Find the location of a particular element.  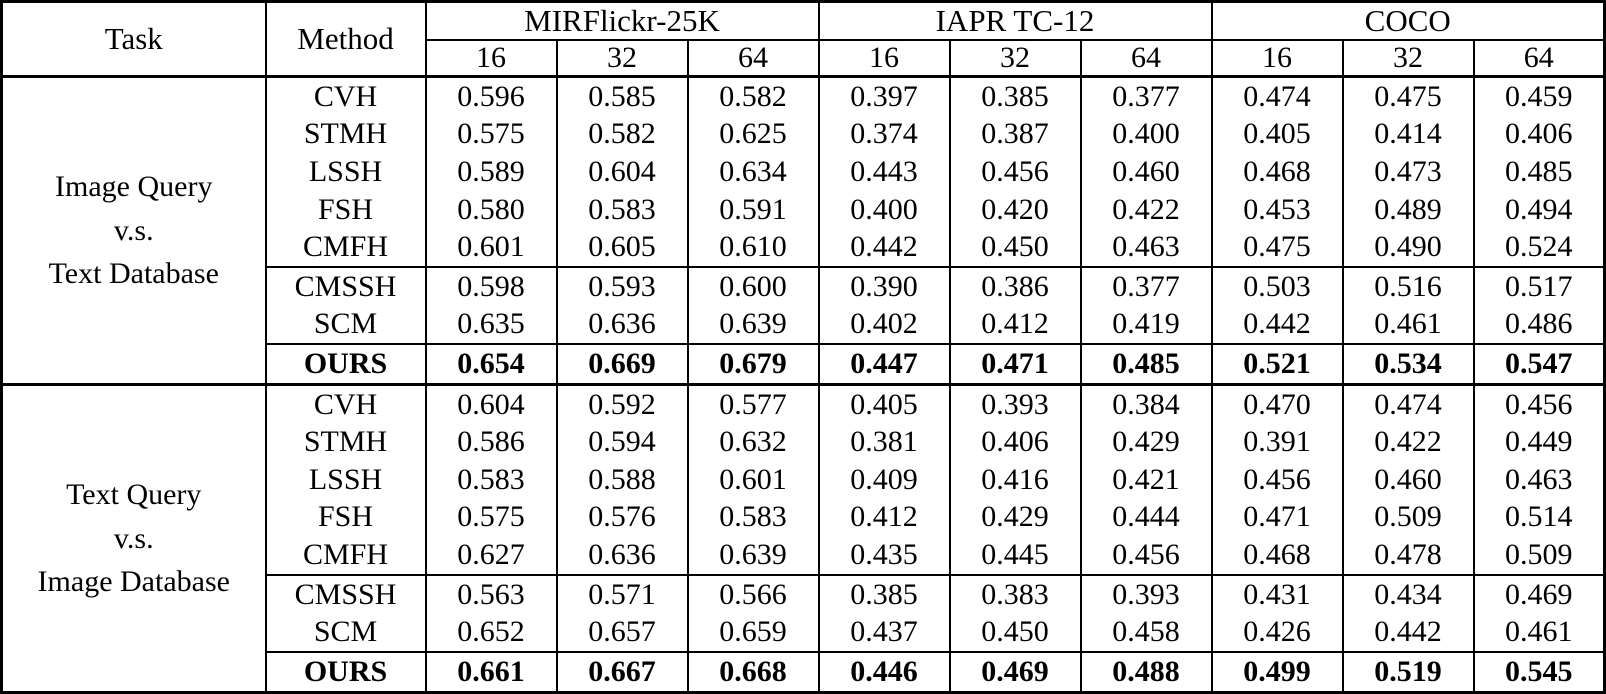

dataset-header: IAPR TC-12 is located at coordinates (1015, 21).